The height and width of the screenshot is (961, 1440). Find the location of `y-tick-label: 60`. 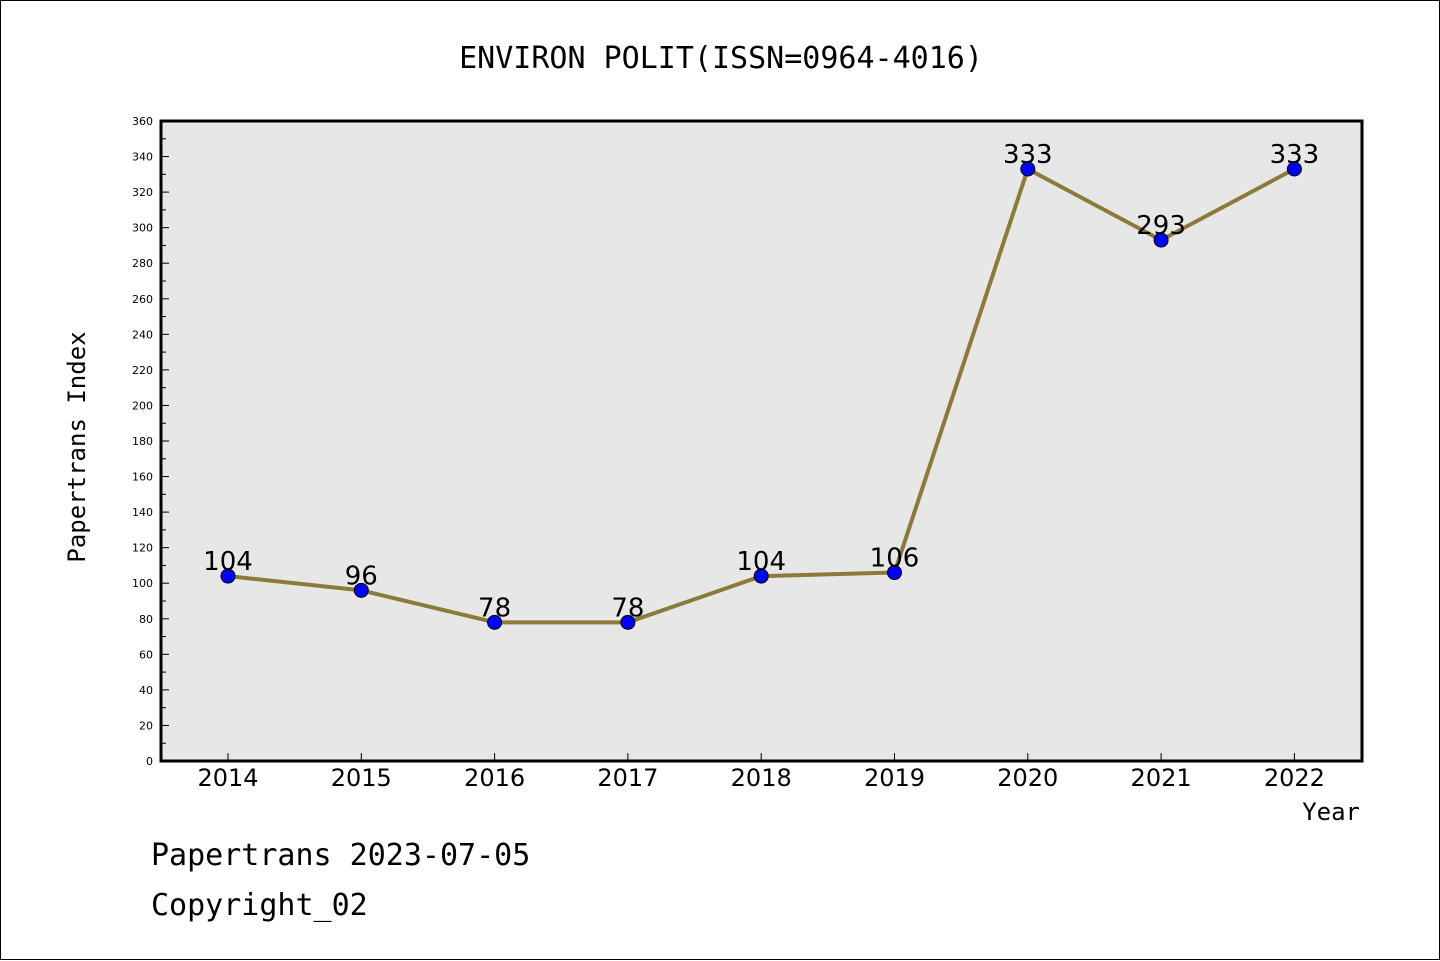

y-tick-label: 60 is located at coordinates (146, 654).